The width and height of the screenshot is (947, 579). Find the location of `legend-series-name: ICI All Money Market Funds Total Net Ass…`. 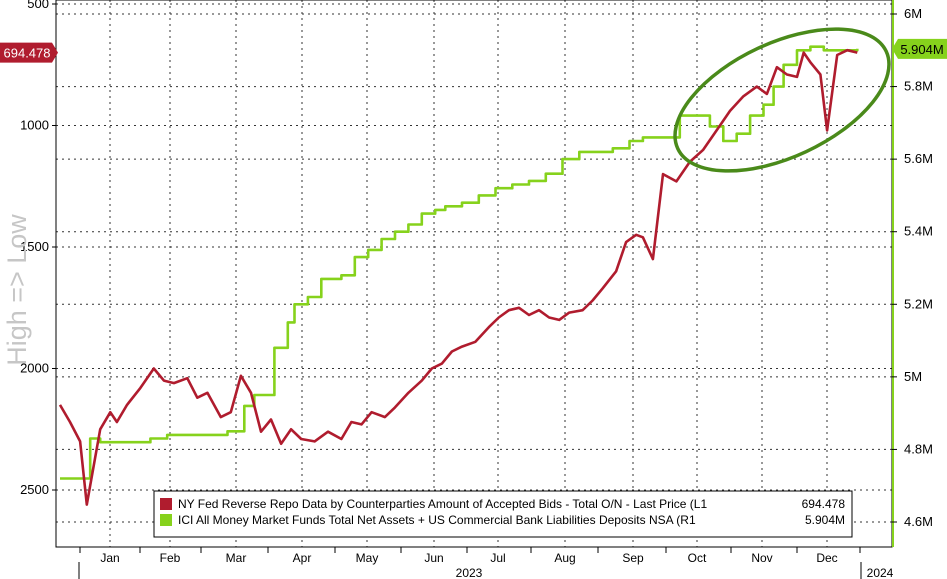

legend-series-name: ICI All Money Market Funds Total Net Ass… is located at coordinates (437, 520).